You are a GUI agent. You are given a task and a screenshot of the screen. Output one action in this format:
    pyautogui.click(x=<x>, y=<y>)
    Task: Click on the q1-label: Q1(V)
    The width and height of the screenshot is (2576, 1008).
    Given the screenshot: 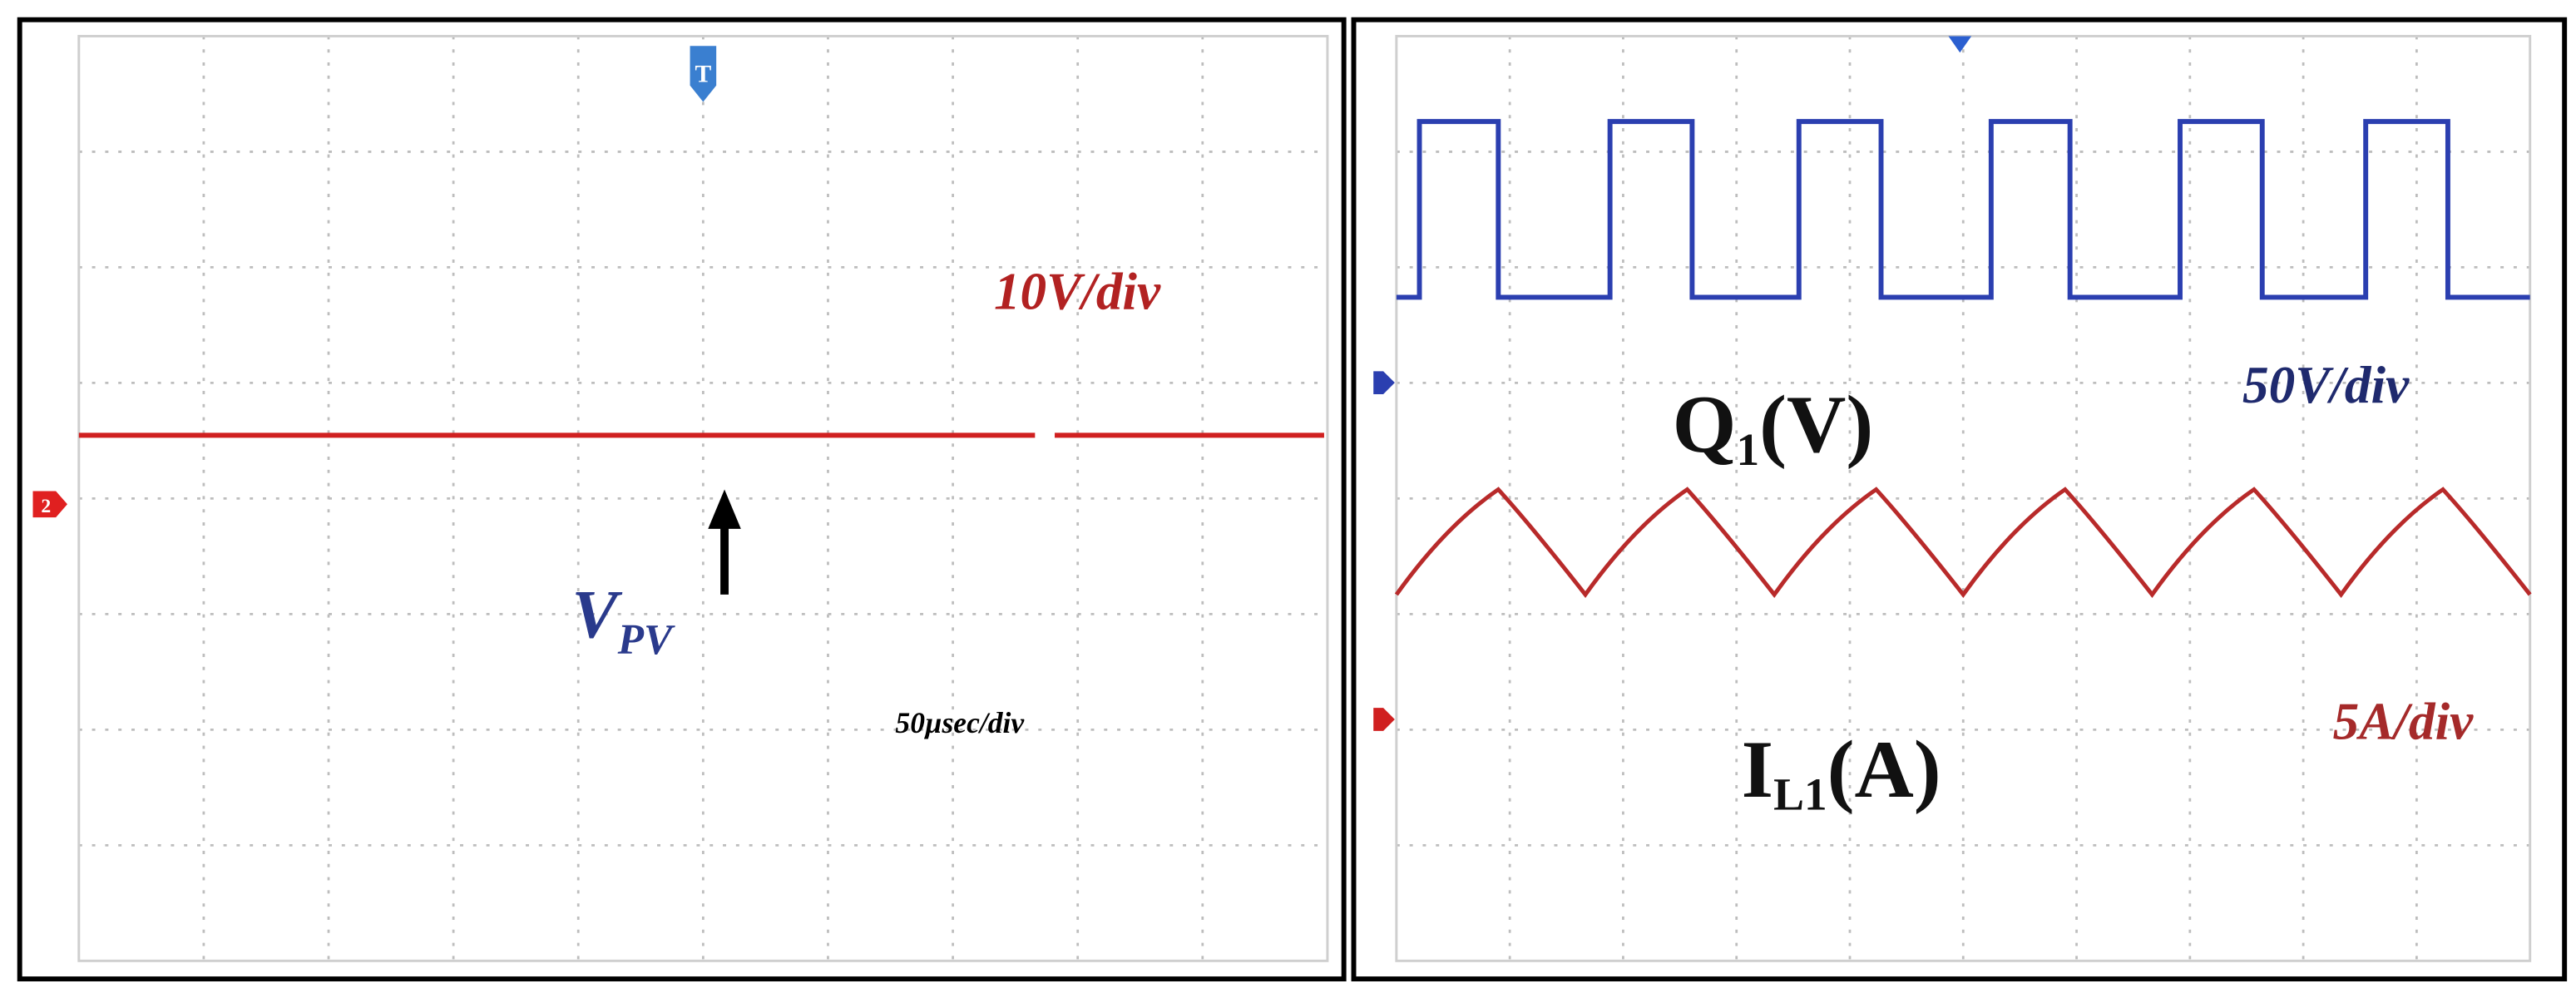 What is the action you would take?
    pyautogui.click(x=1773, y=427)
    